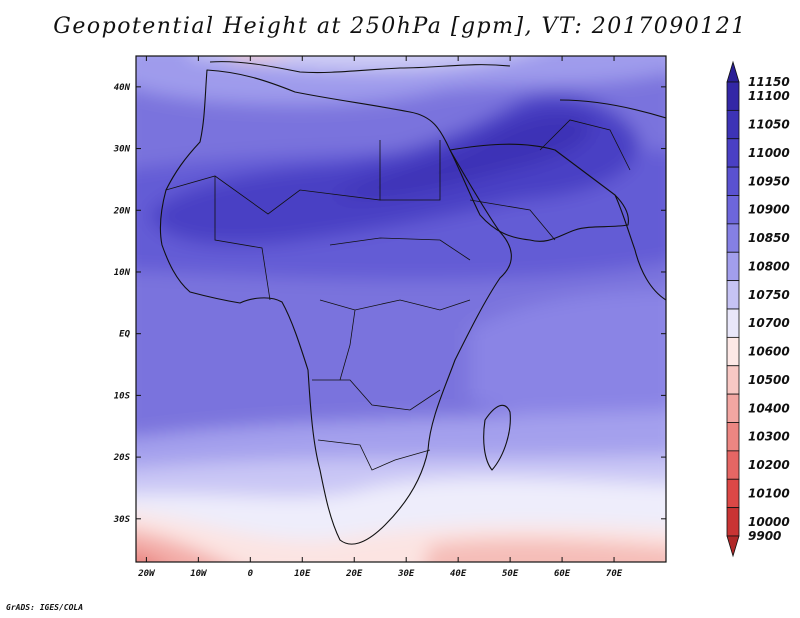  Describe the element at coordinates (376, 395) in the screenshot. I see `border-south-central` at that location.